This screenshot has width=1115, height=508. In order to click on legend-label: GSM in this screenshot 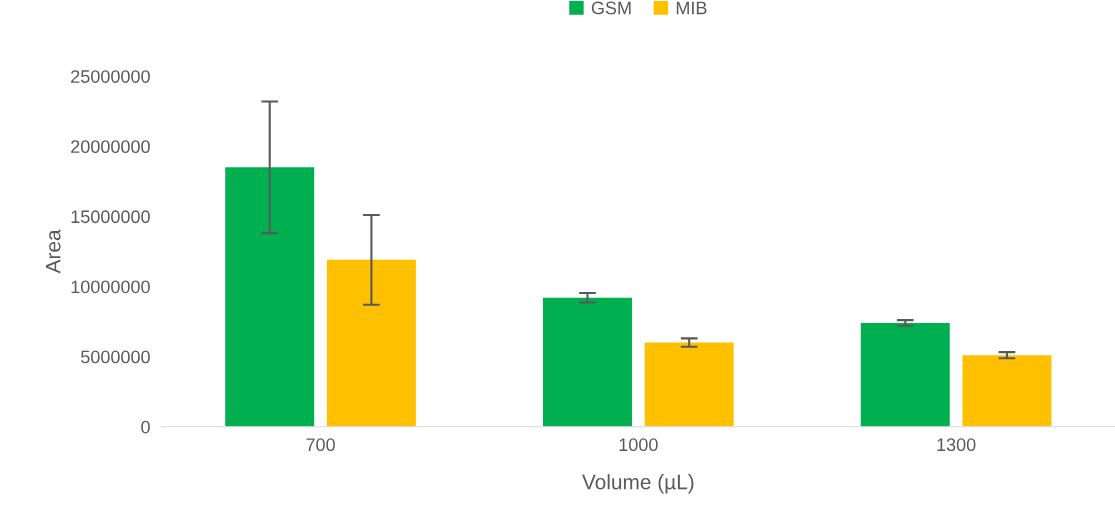, I will do `click(611, 8)`.